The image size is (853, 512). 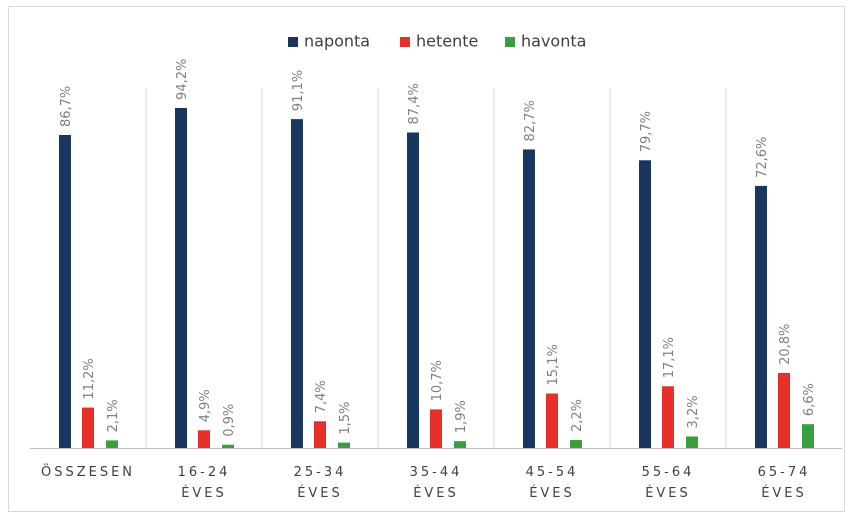 What do you see at coordinates (414, 103) in the screenshot?
I see `data-label: 87,4%` at bounding box center [414, 103].